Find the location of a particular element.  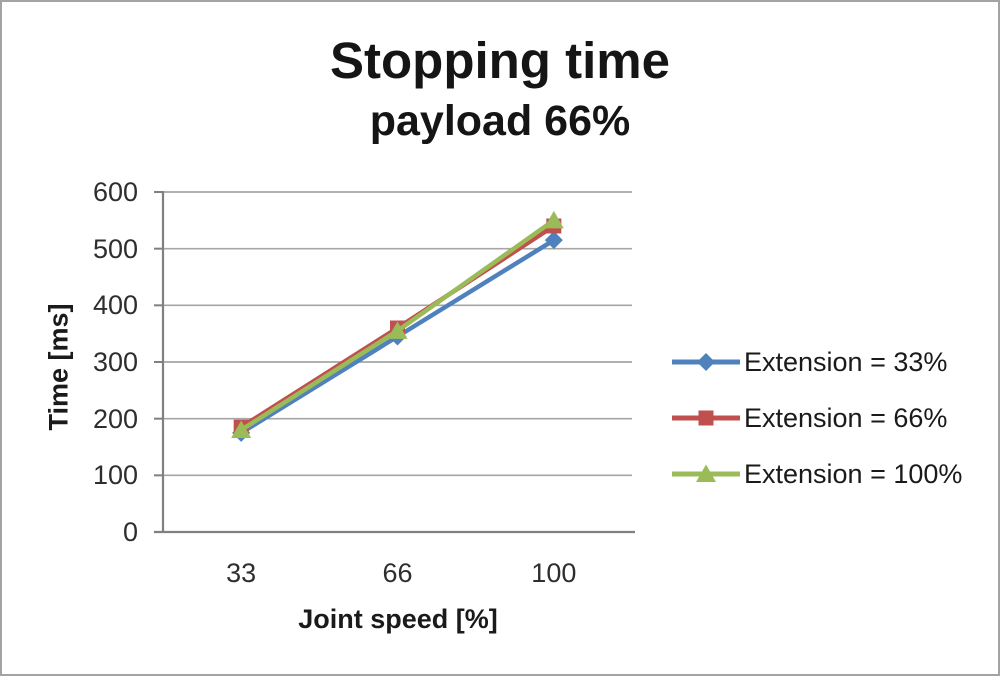

y-tick-label: 0 is located at coordinates (130, 532).